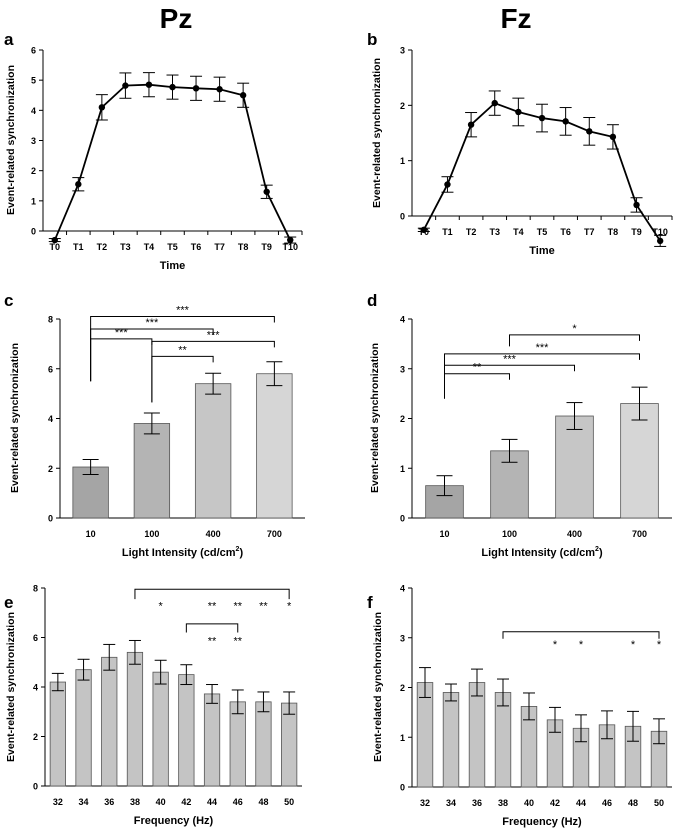  What do you see at coordinates (33, 201) in the screenshot?
I see `y-tick-label: 1` at bounding box center [33, 201].